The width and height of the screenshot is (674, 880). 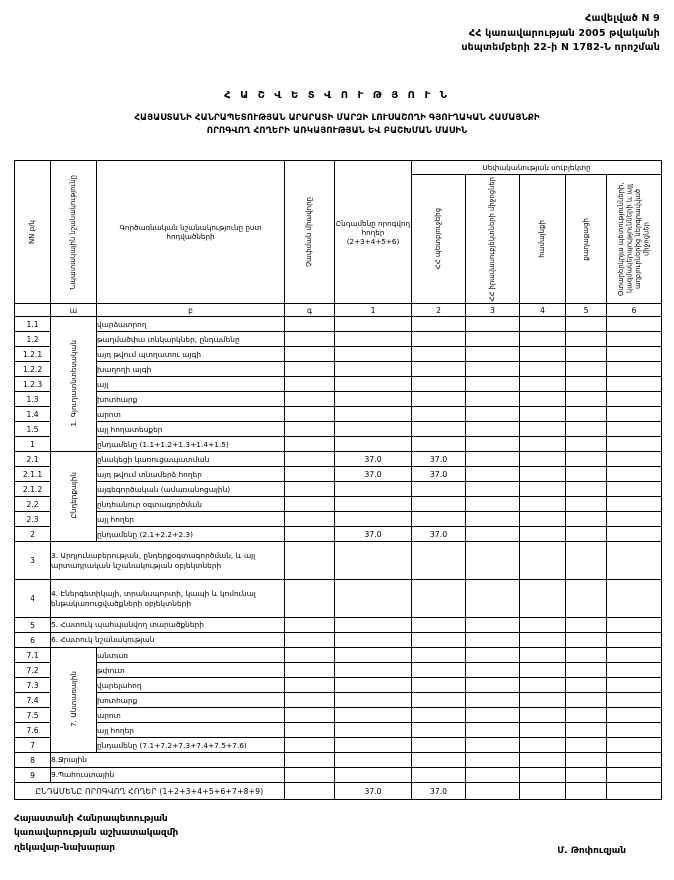 I want to click on signatory-line-1: Հայաստանի Հանրապետության, so click(x=91, y=819).